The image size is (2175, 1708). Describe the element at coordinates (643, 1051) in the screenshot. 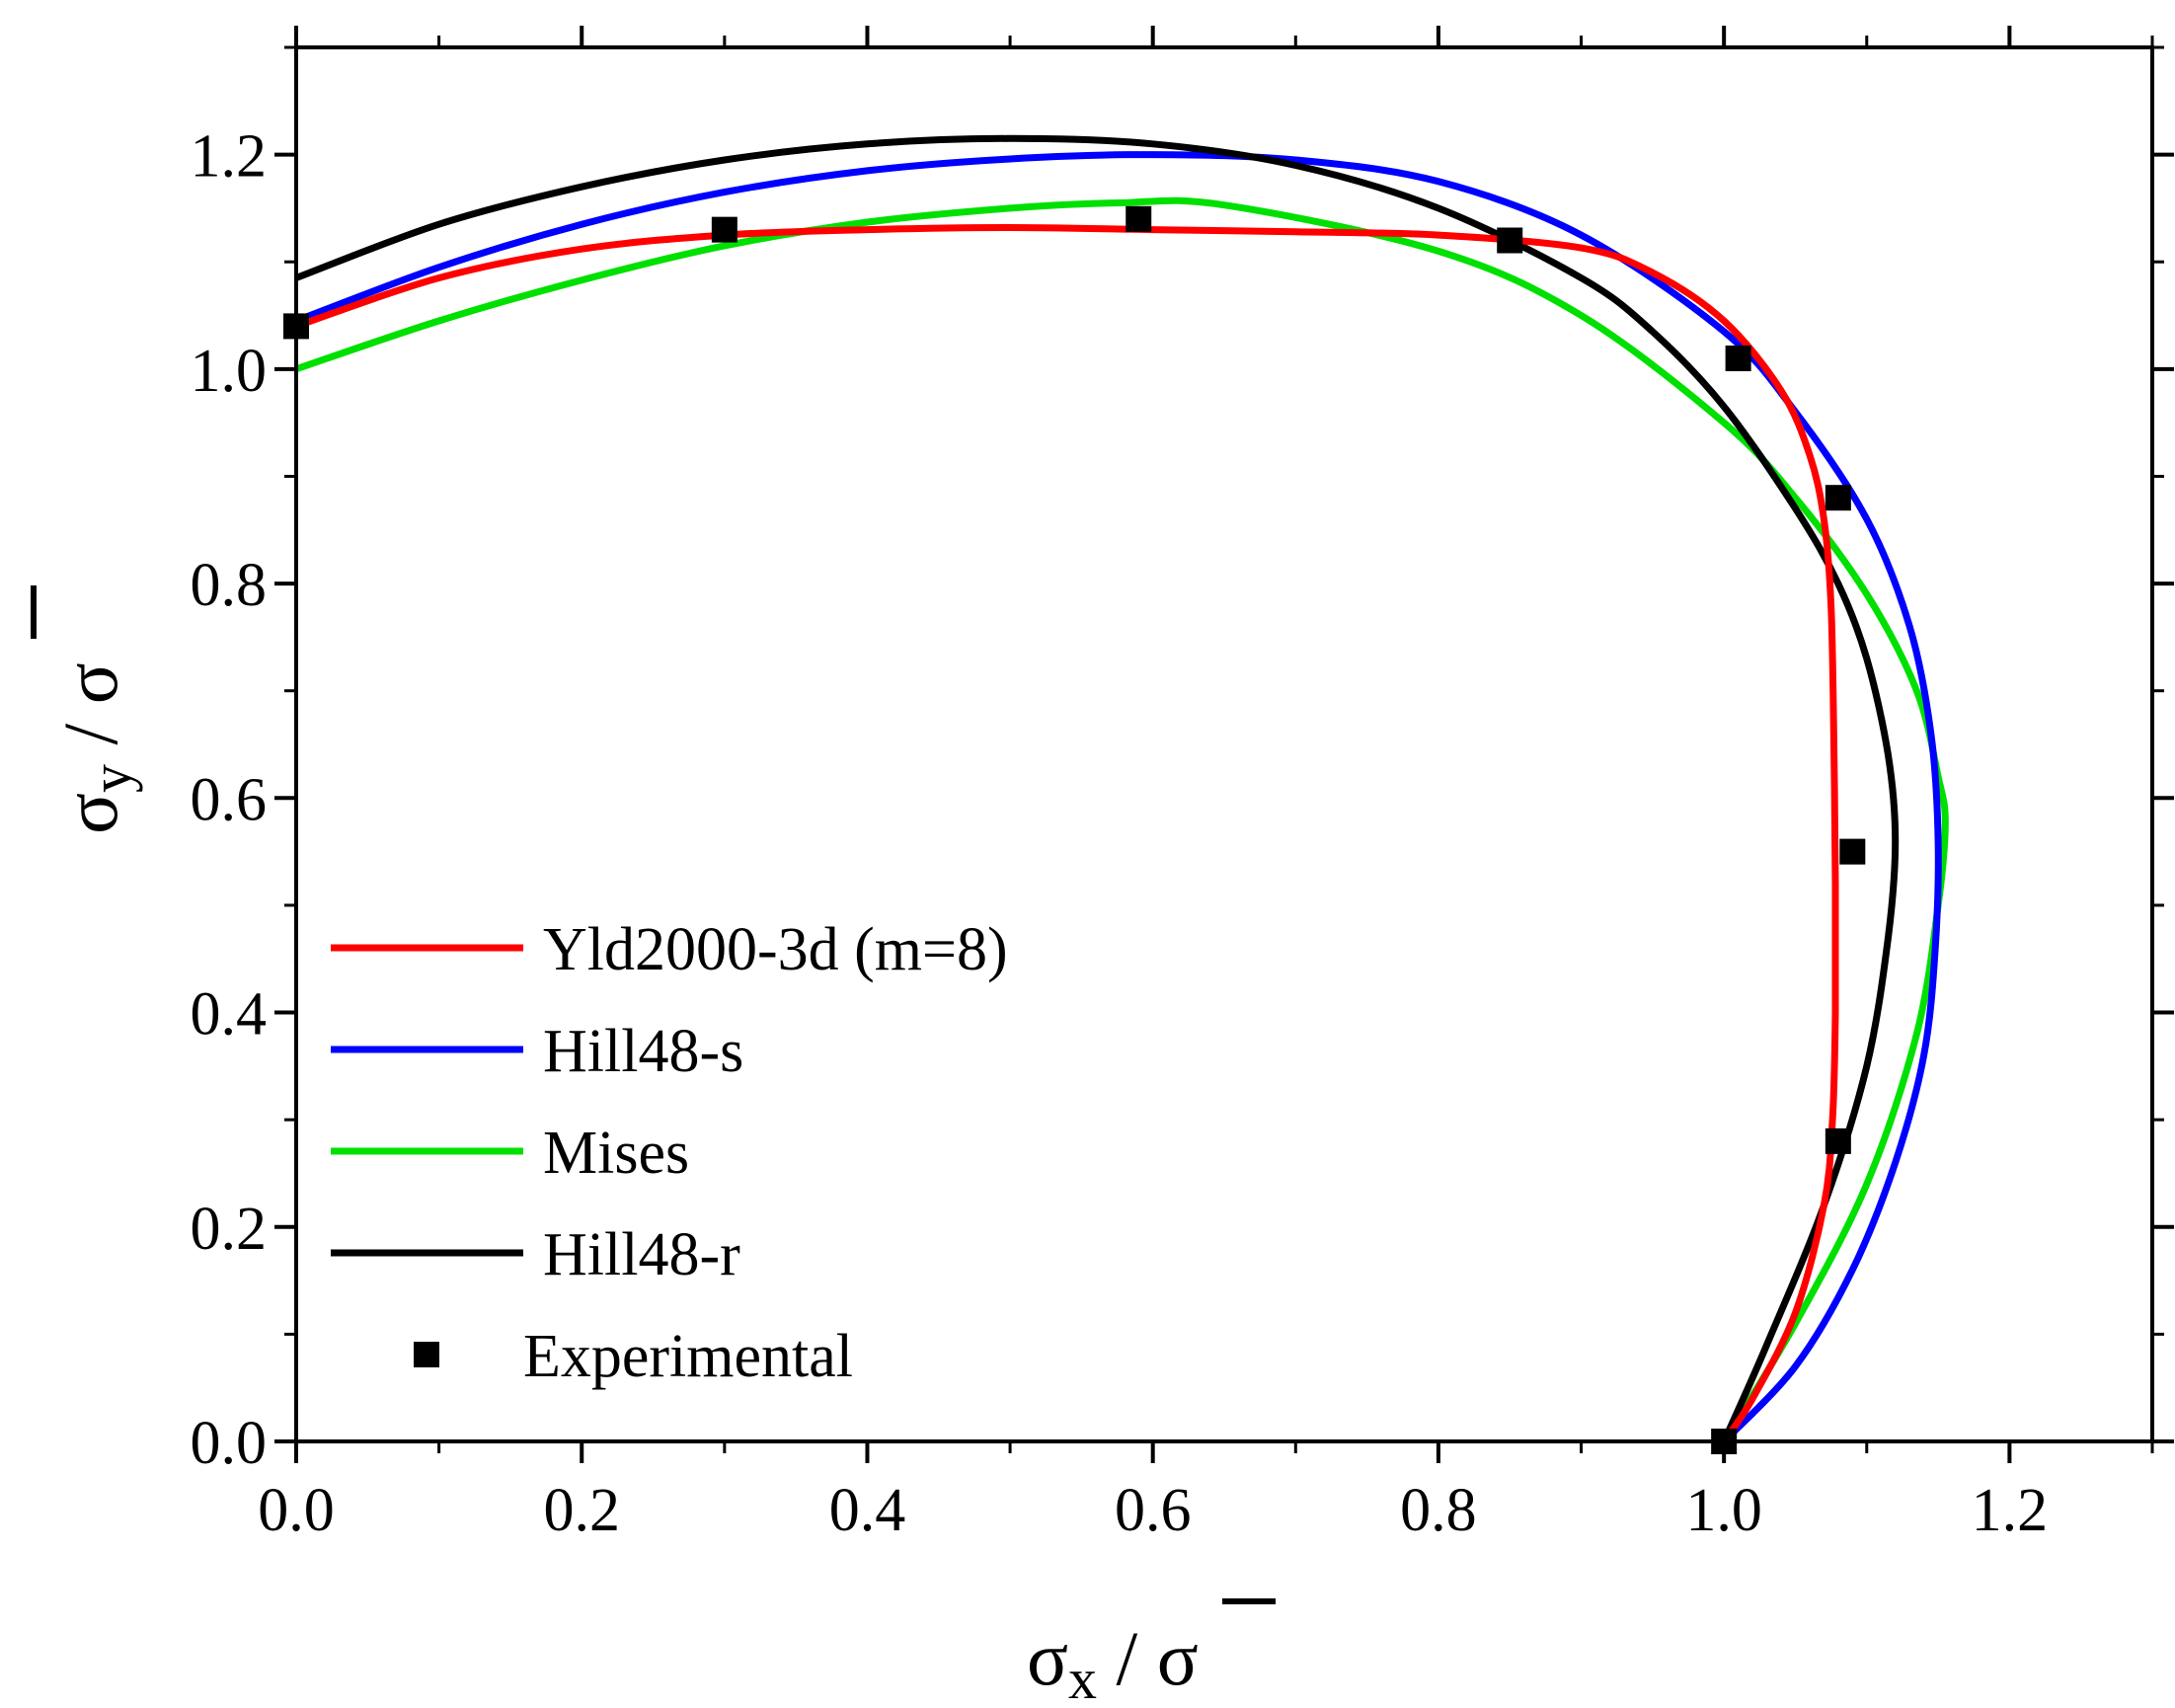

I see `legend-label-hill48-s: Hill48-s` at that location.